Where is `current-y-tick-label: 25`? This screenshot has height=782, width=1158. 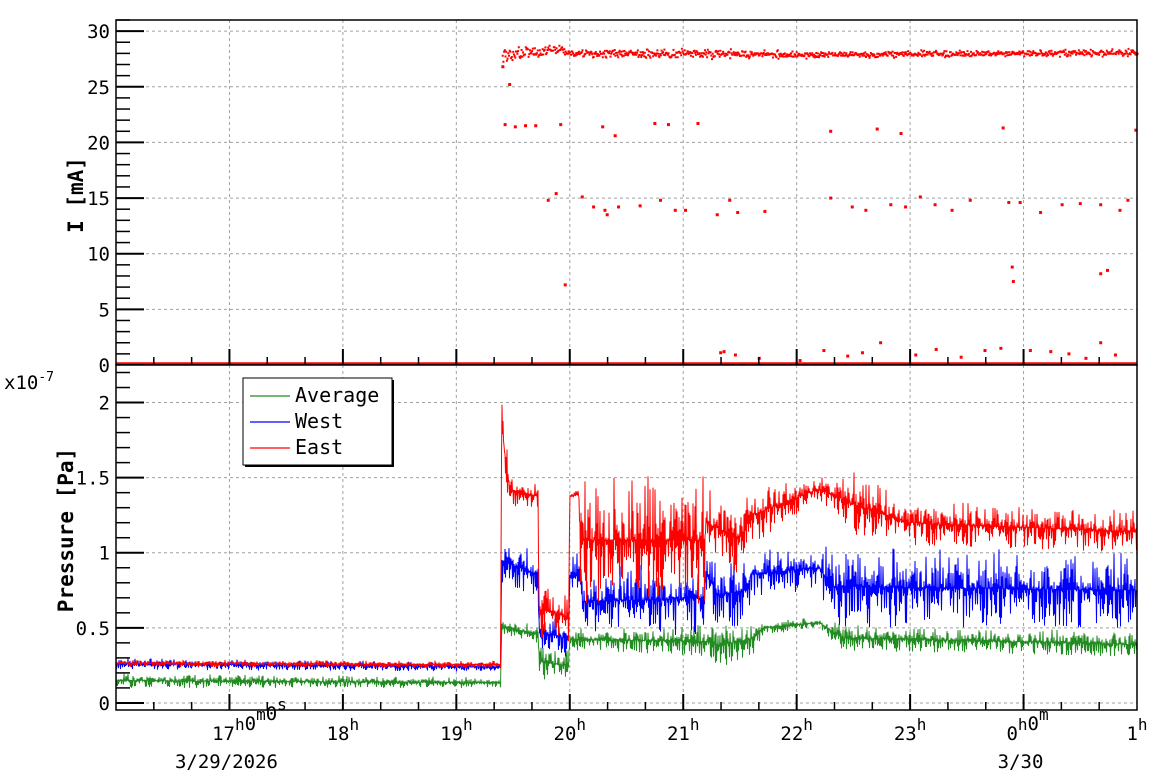 current-y-tick-label: 25 is located at coordinates (98, 88).